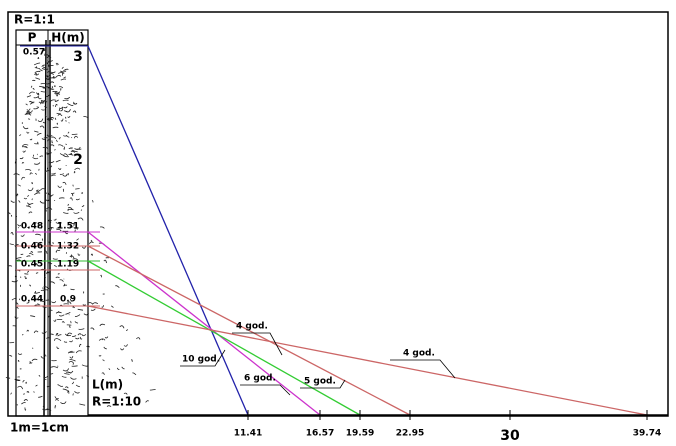 The width and height of the screenshot is (676, 446). I want to click on h-value: 1.19, so click(68, 265).